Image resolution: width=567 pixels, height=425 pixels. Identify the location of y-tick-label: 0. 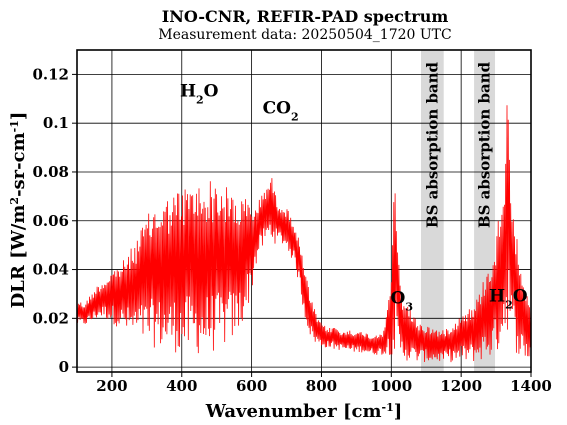
(64, 367).